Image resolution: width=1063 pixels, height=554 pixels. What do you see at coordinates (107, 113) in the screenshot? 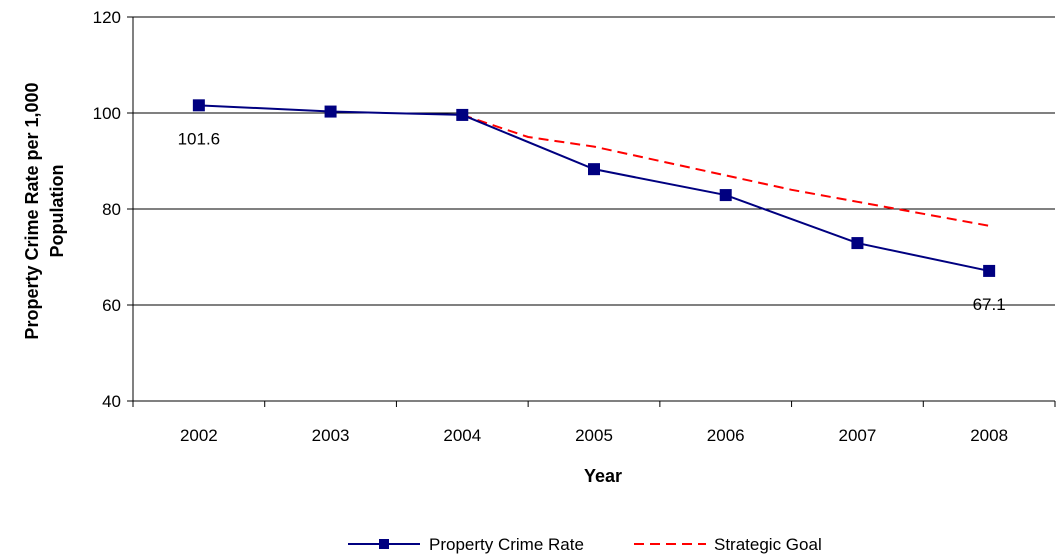
I see `y-tick-label-100: 100` at bounding box center [107, 113].